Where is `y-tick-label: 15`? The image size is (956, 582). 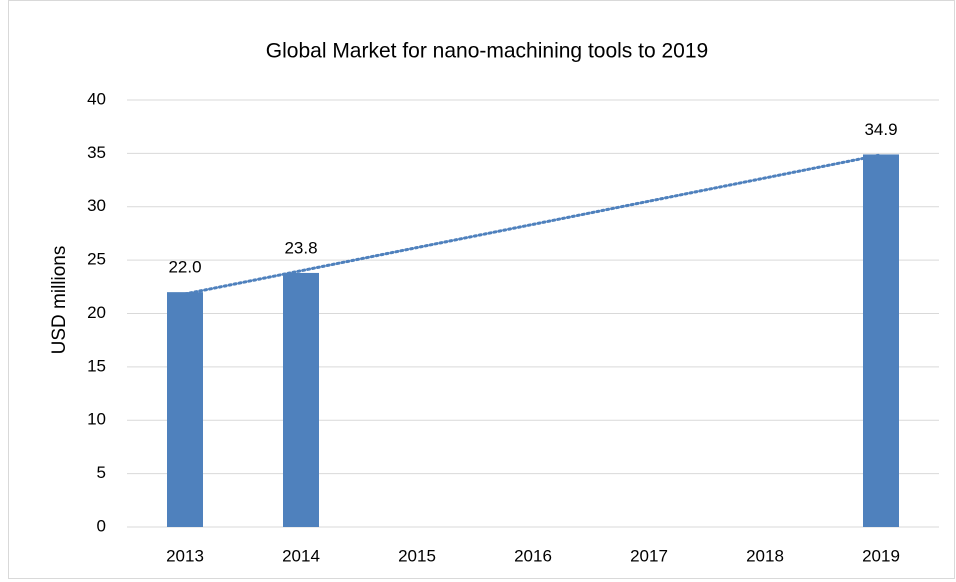 y-tick-label: 15 is located at coordinates (96, 365).